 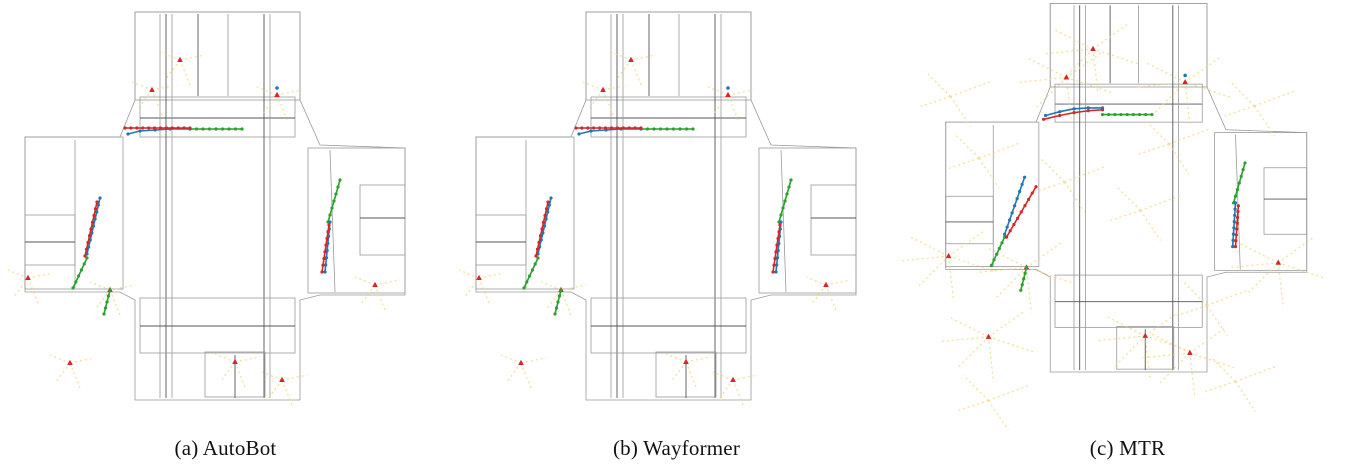 What do you see at coordinates (217, 325) in the screenshot?
I see `south-crosswalk` at bounding box center [217, 325].